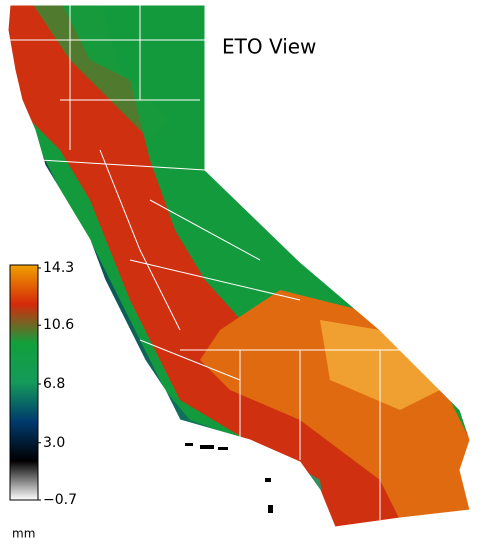 The image size is (500, 550). I want to click on colorbar-gradient, so click(24, 382).